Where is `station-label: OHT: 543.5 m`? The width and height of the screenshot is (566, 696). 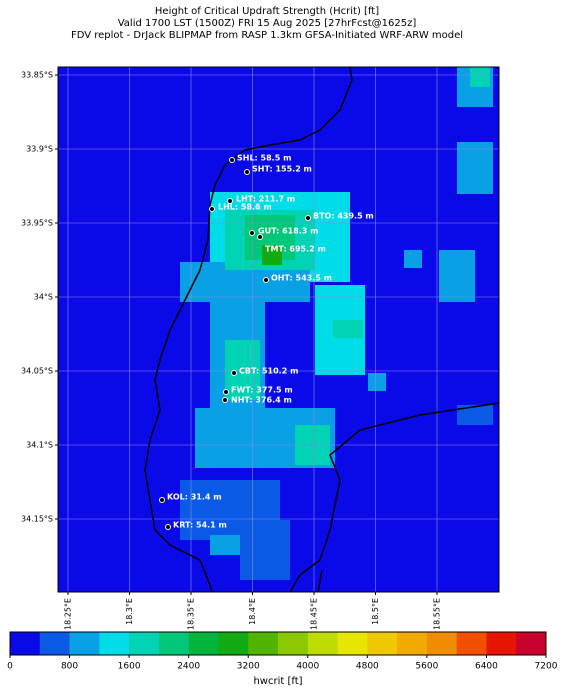 station-label: OHT: 543.5 m is located at coordinates (301, 278).